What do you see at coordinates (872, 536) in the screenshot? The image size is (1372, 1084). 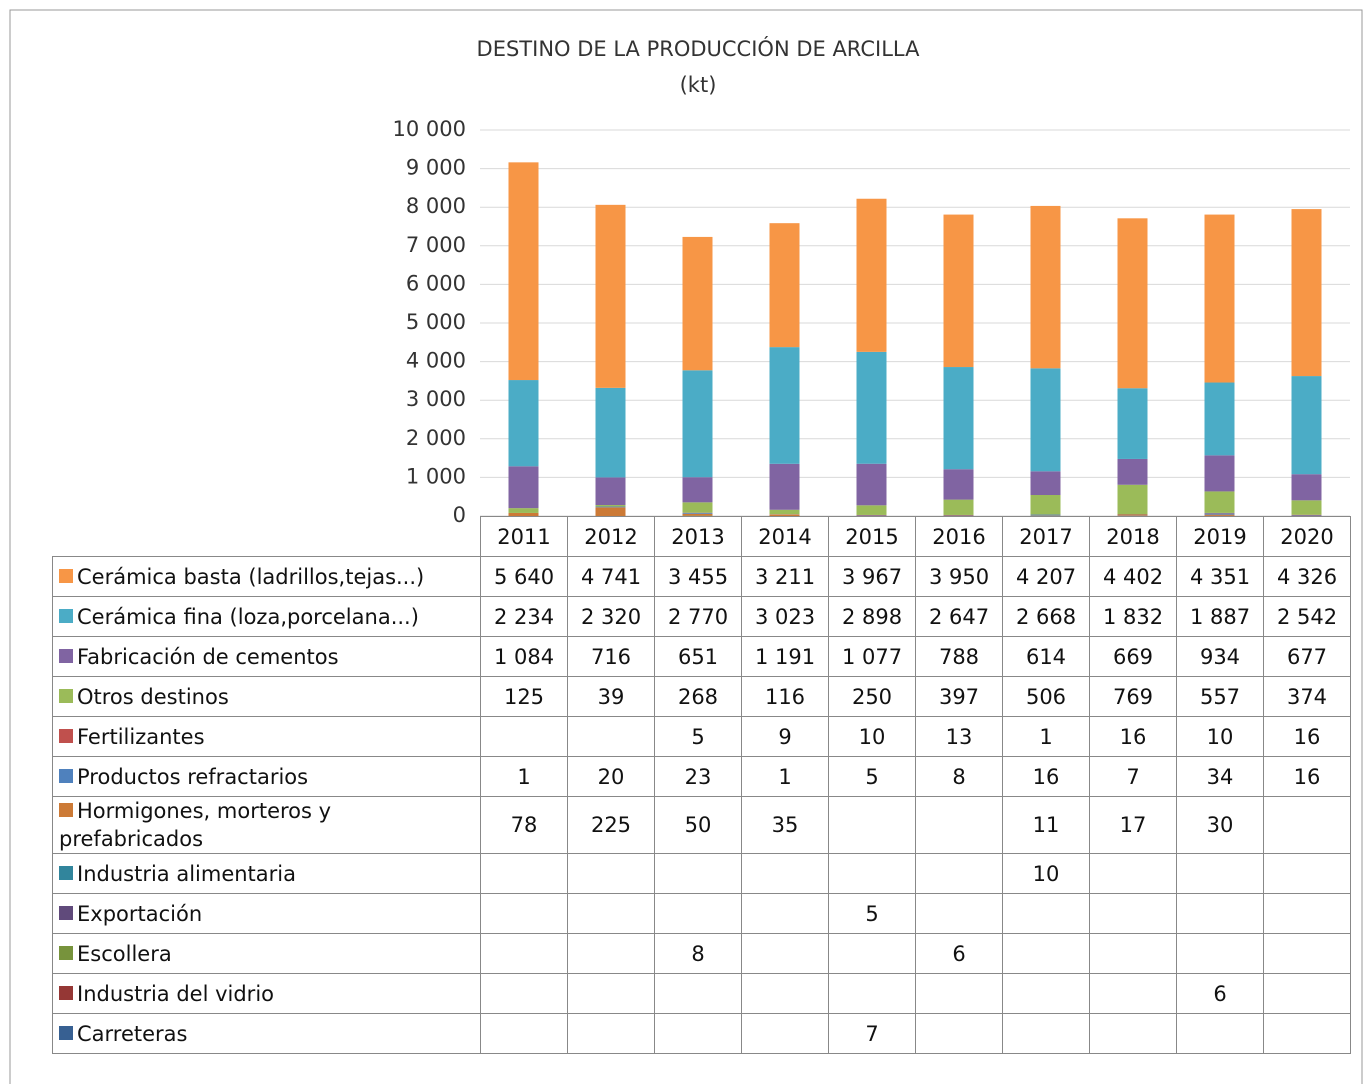 I see `x-tick-label: 2015` at bounding box center [872, 536].